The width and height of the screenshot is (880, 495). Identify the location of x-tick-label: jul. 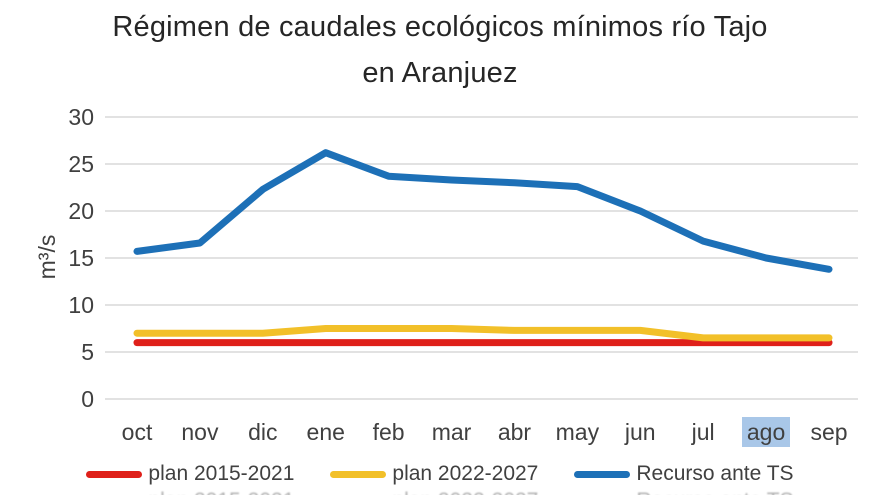
(703, 432).